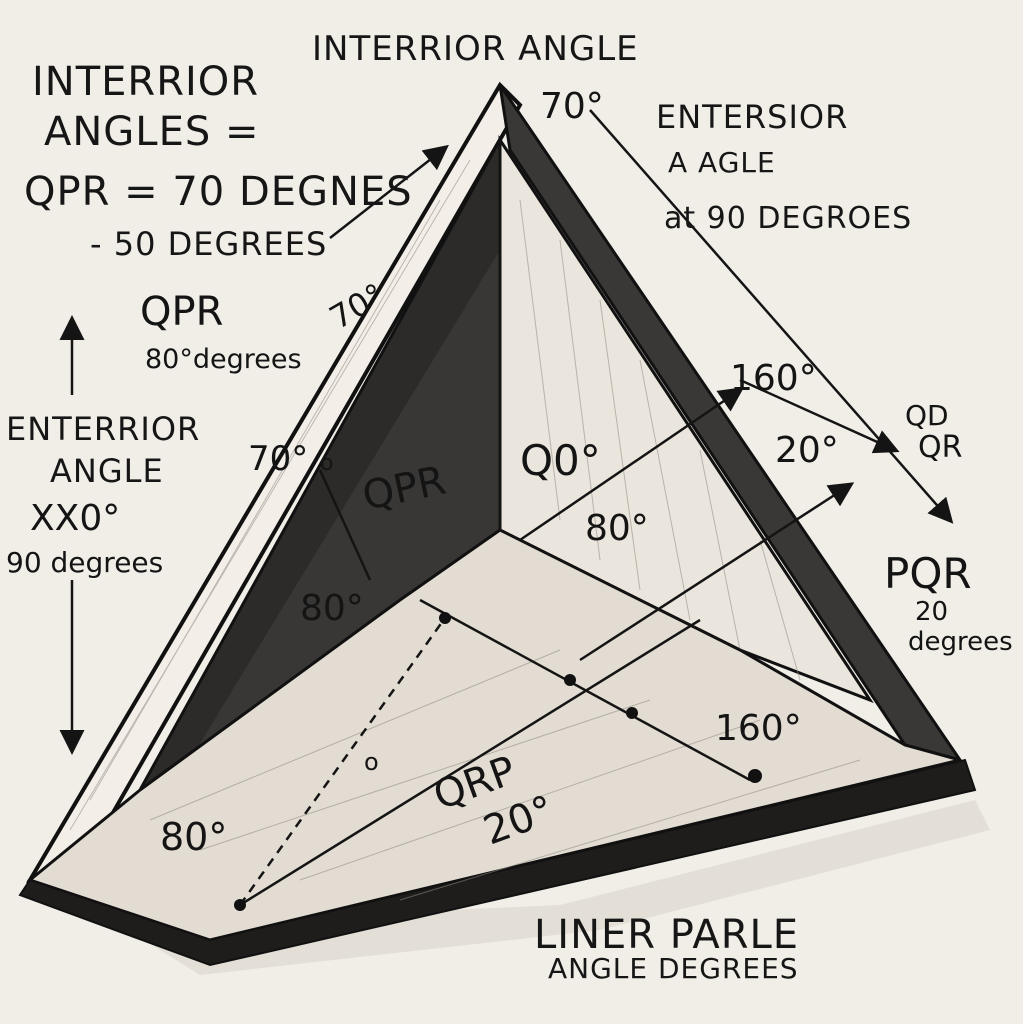 The width and height of the screenshot is (1023, 1024). Describe the element at coordinates (788, 218) in the screenshot. I see `right-top-line3: at 90 DEGROES` at that location.